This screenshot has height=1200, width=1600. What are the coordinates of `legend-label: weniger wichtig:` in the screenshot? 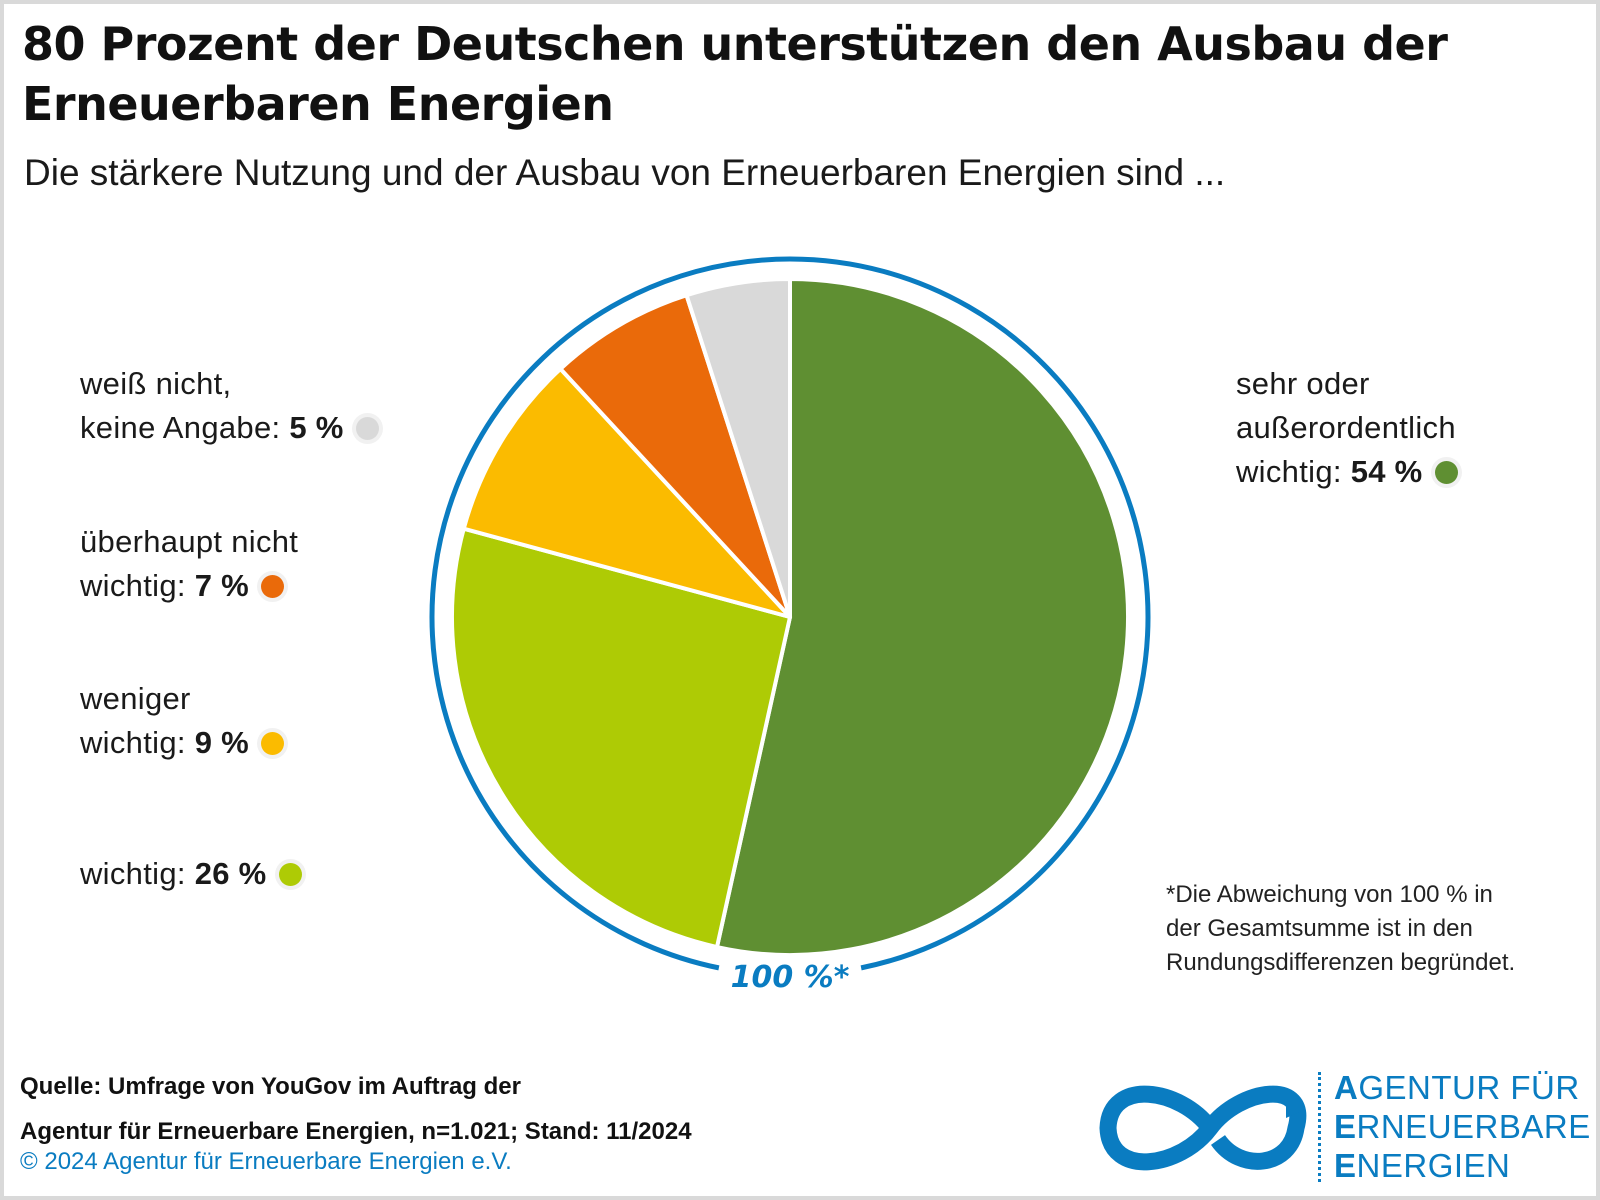 It's located at (135, 720).